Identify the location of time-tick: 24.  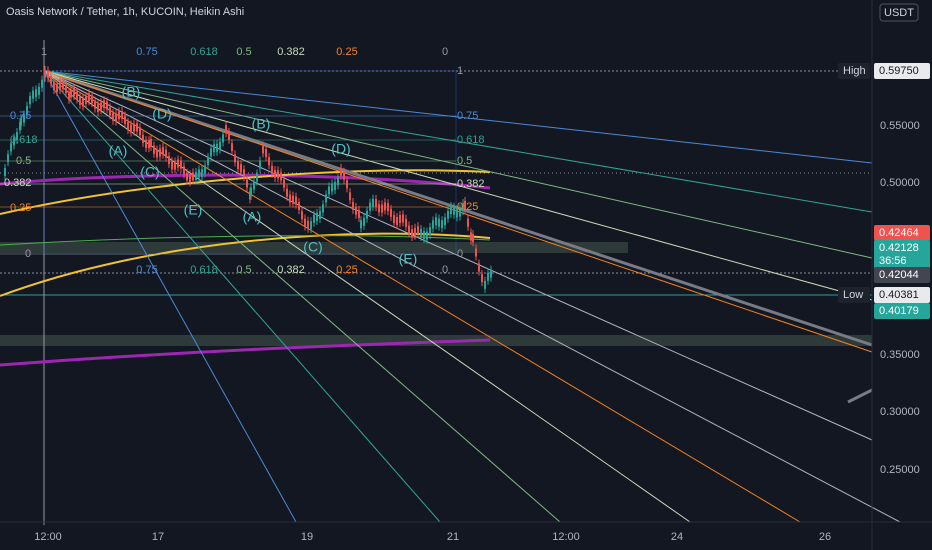
(677, 537).